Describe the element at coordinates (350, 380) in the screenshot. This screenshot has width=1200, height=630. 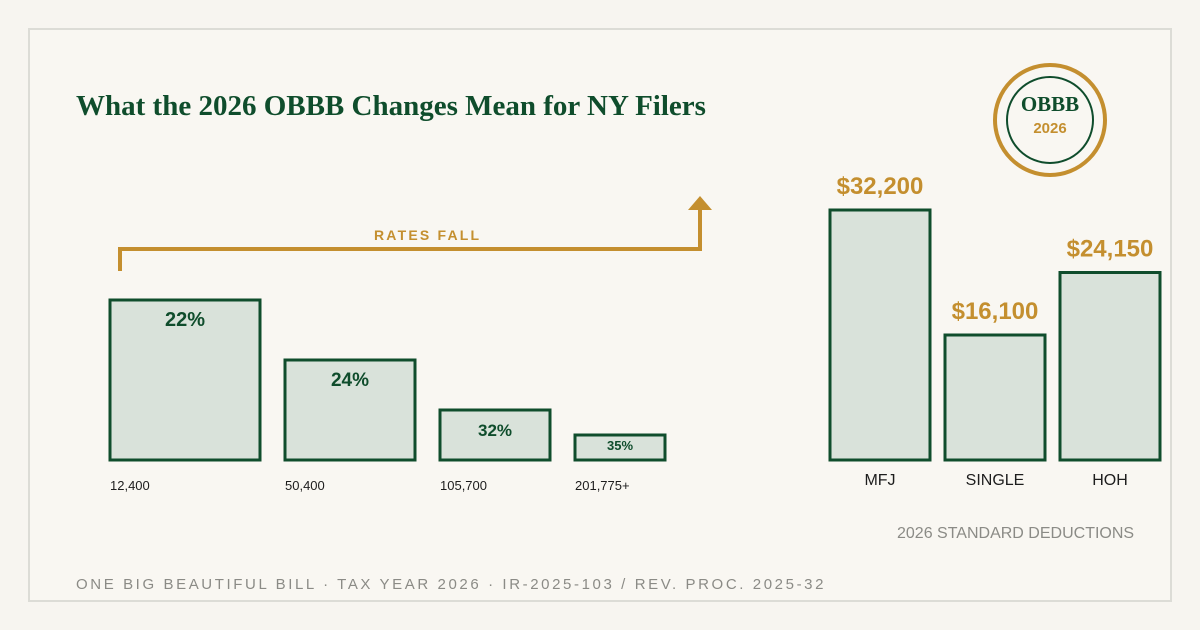
I see `bracket-rate-label: 24%` at that location.